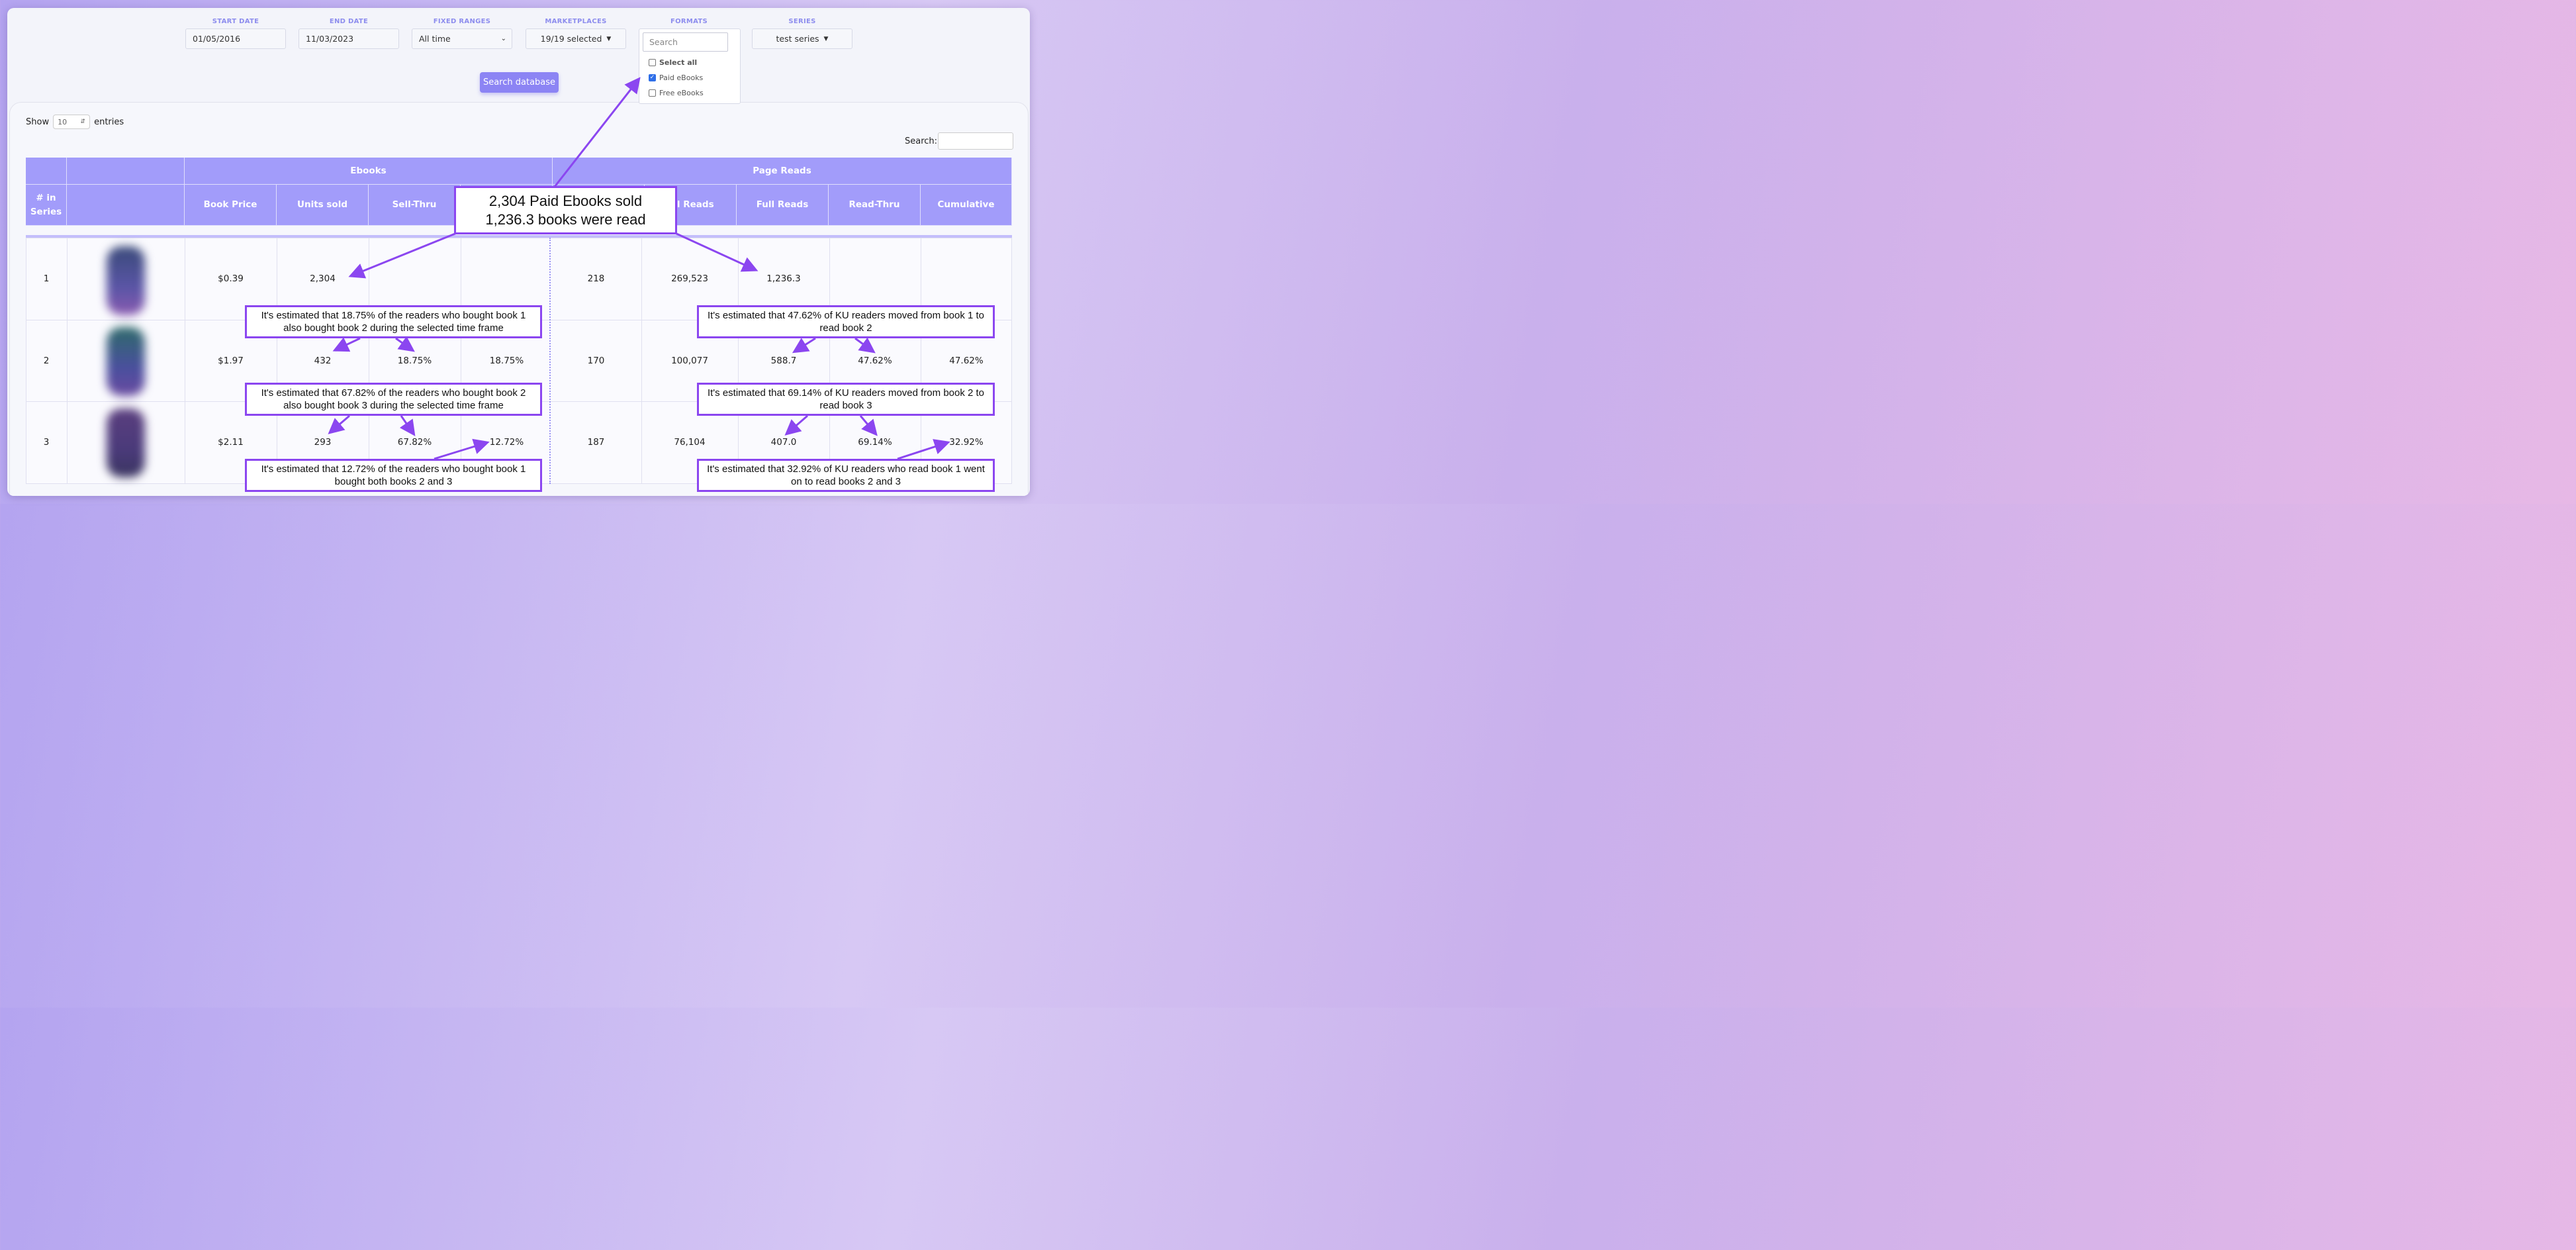  What do you see at coordinates (875, 360) in the screenshot?
I see `row2-read-thru: 47.62%` at bounding box center [875, 360].